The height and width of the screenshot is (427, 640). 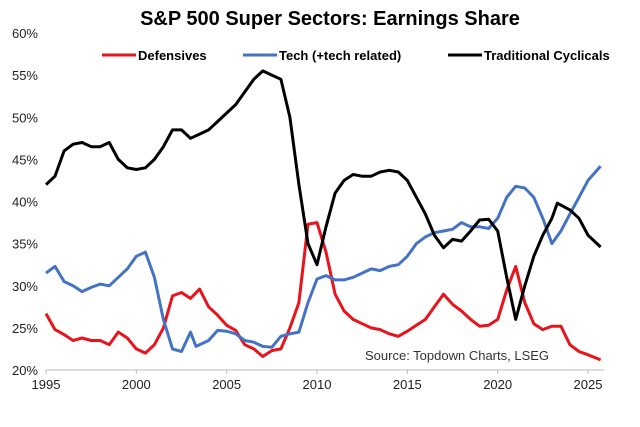 I want to click on legend-label: Traditional Cyclicals, so click(x=547, y=55).